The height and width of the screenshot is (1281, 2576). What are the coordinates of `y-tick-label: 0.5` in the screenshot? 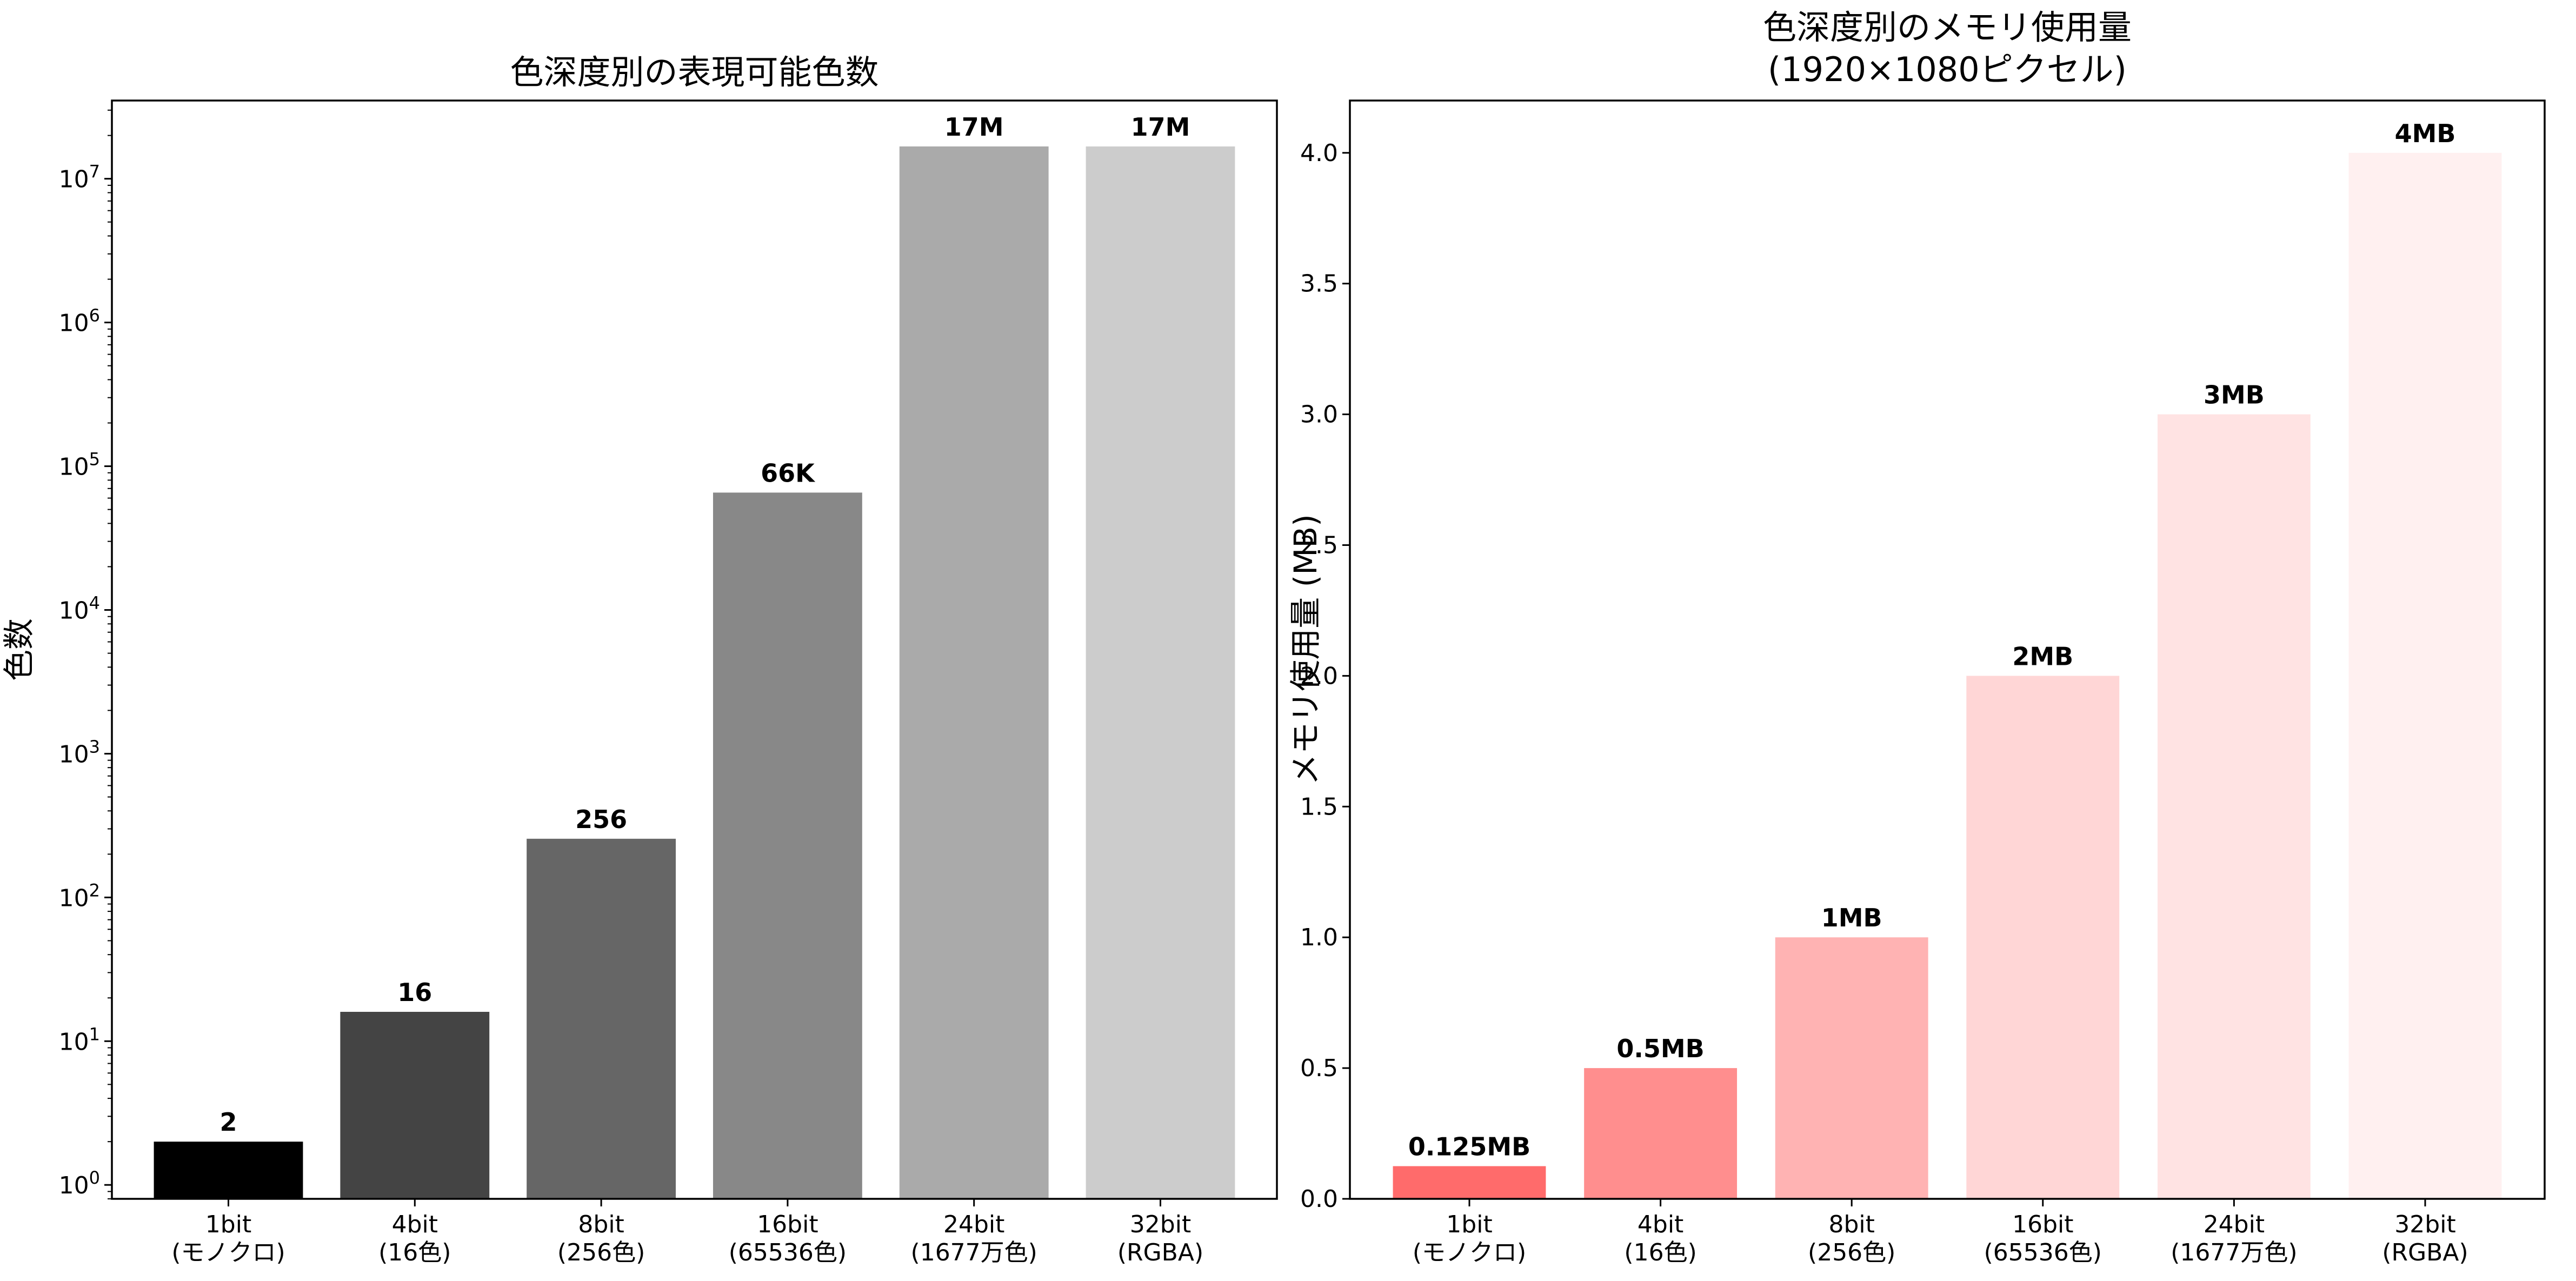 It's located at (1319, 1068).